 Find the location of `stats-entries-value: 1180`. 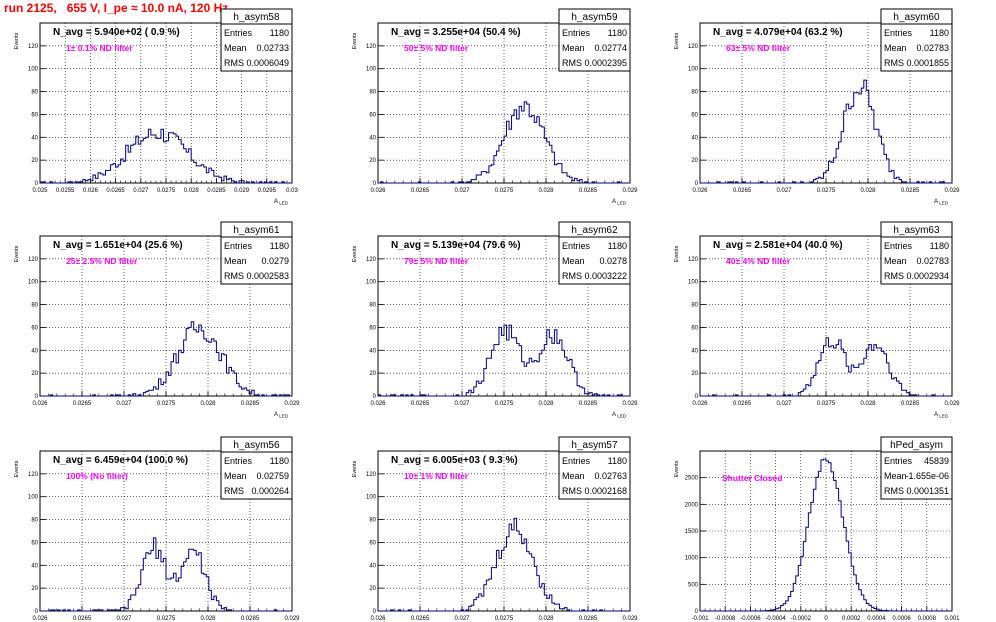

stats-entries-value: 1180 is located at coordinates (617, 246).